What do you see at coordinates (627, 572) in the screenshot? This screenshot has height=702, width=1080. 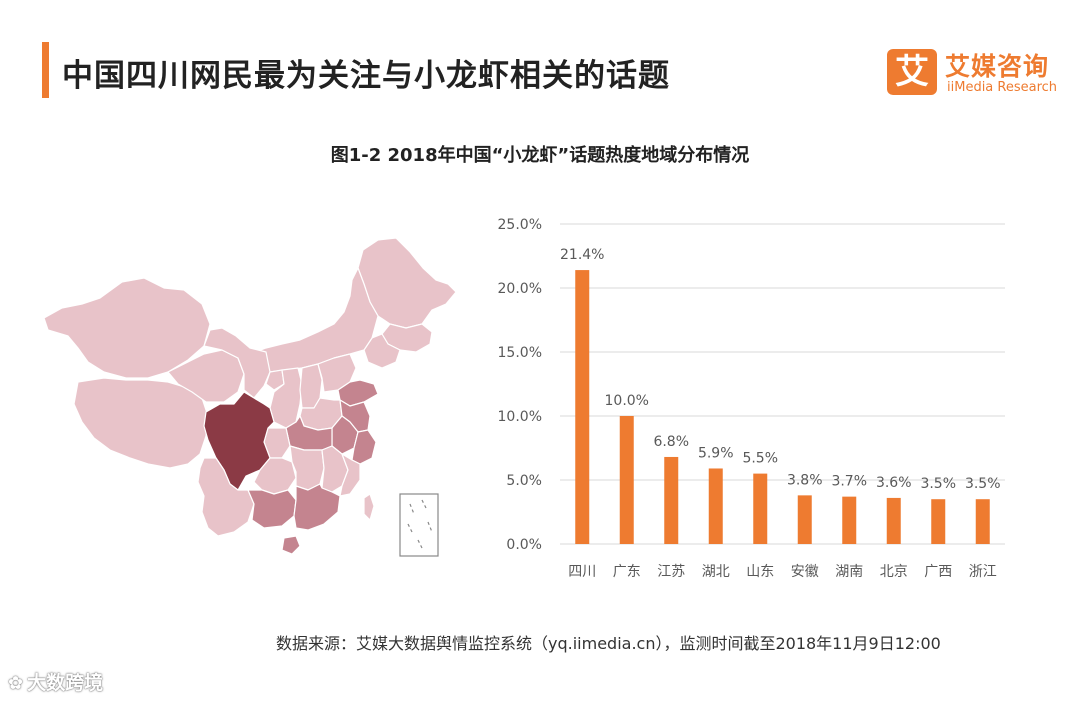 I see `x-tick-label: 广东` at bounding box center [627, 572].